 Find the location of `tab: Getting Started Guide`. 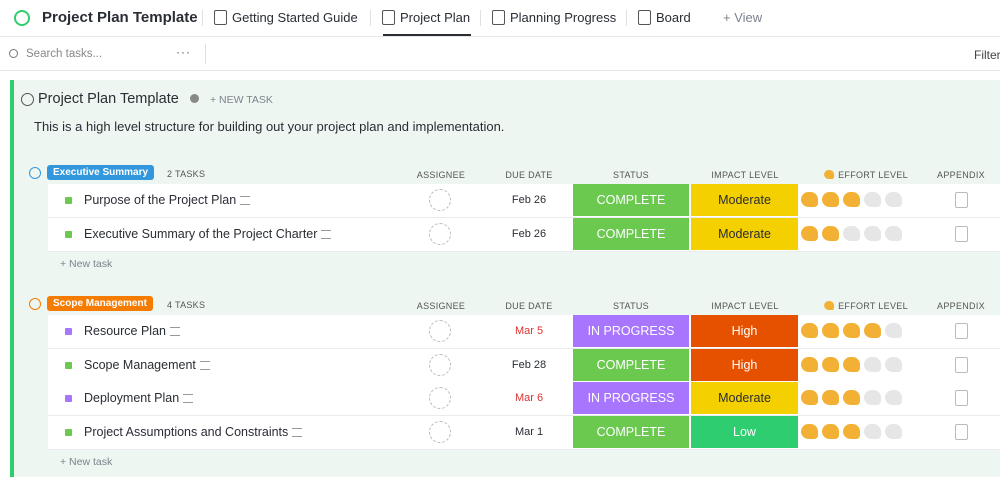

tab: Getting Started Guide is located at coordinates (295, 17).